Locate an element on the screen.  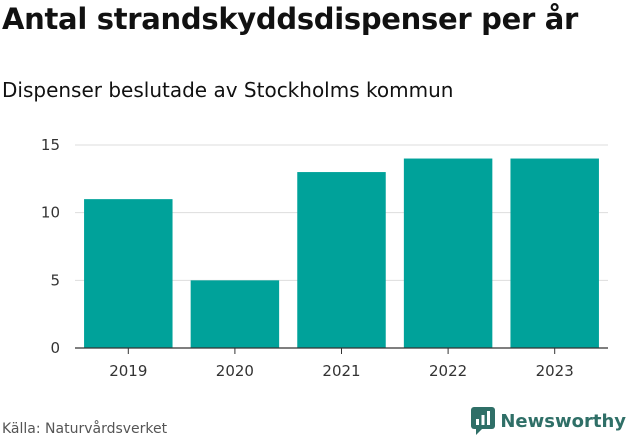
bar-2022 is located at coordinates (448, 253).